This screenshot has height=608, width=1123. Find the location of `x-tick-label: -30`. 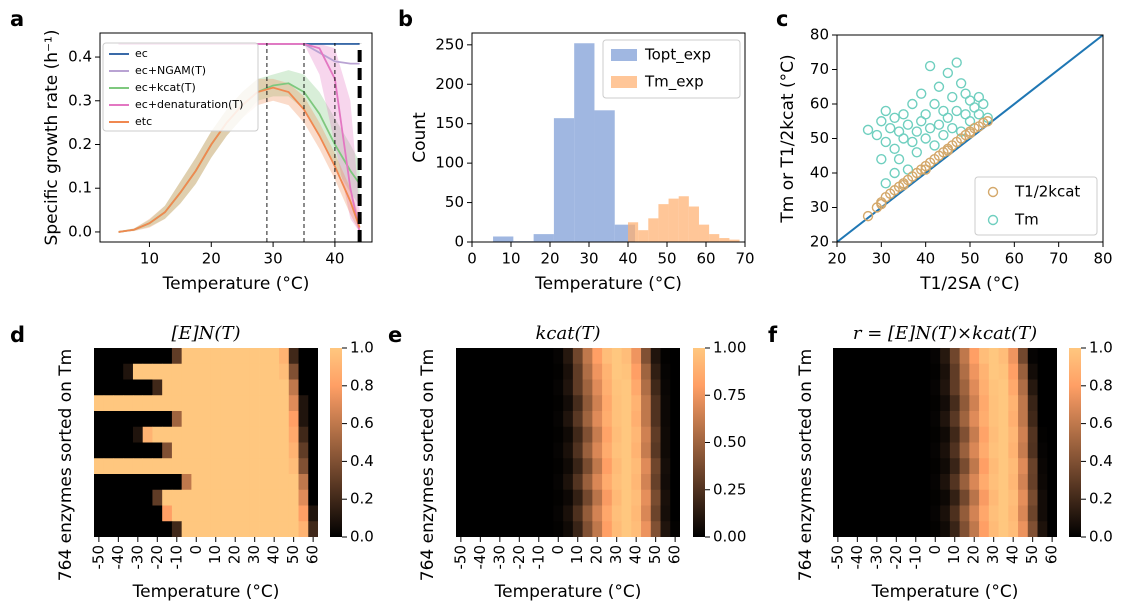

x-tick-label: -30 is located at coordinates (876, 557).